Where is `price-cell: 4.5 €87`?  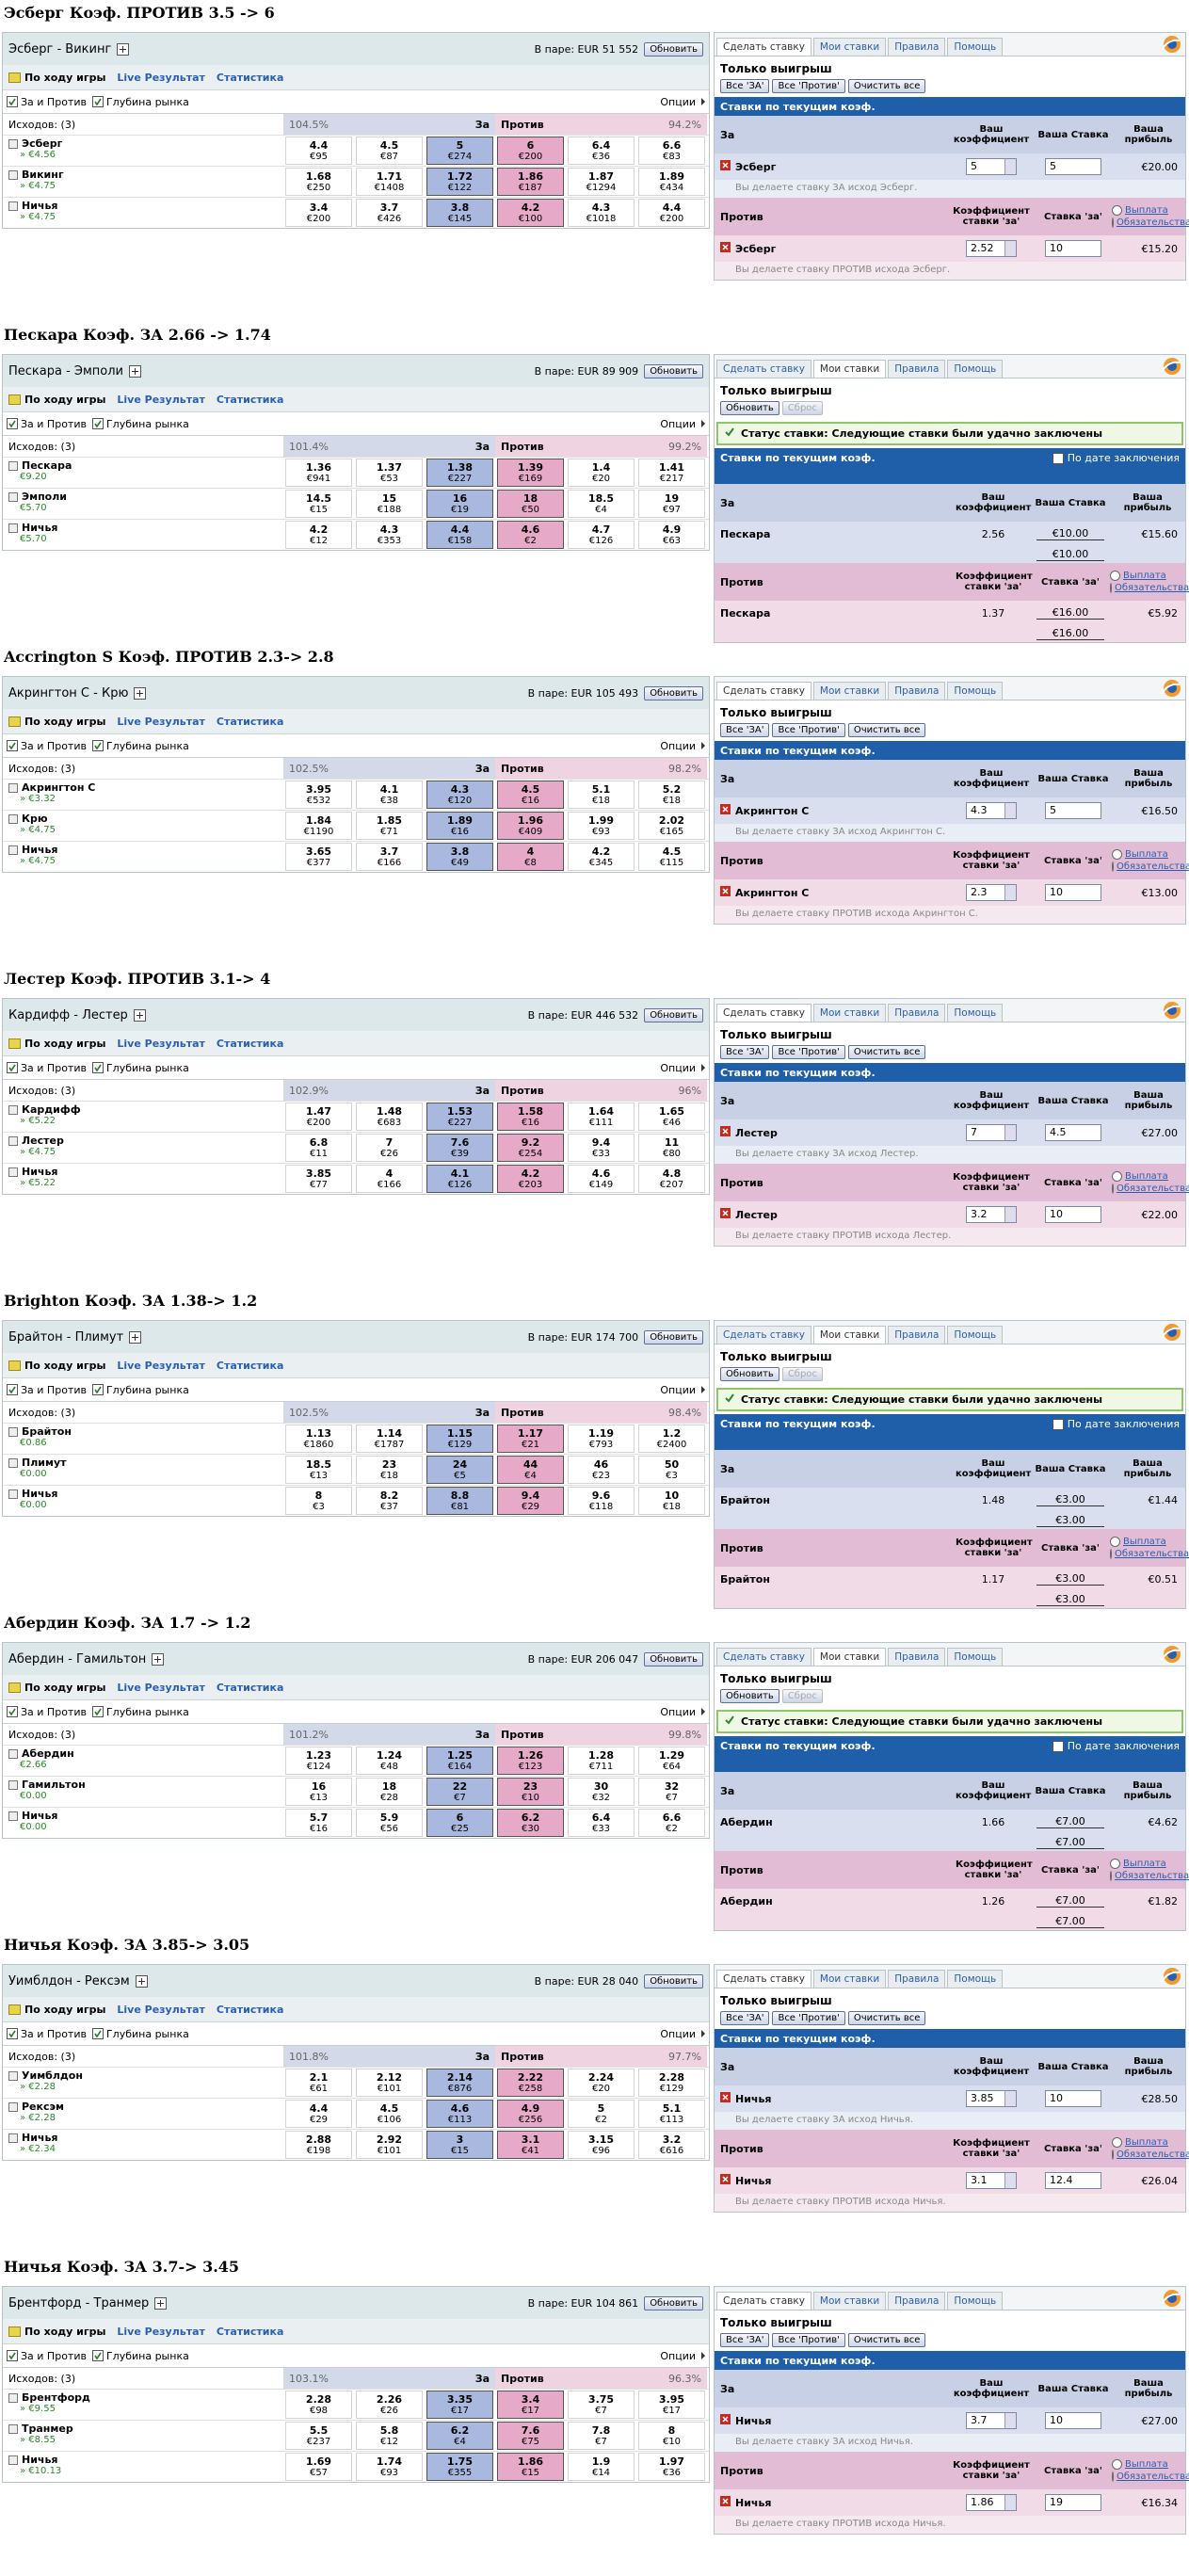
price-cell: 4.5 €87 is located at coordinates (389, 151).